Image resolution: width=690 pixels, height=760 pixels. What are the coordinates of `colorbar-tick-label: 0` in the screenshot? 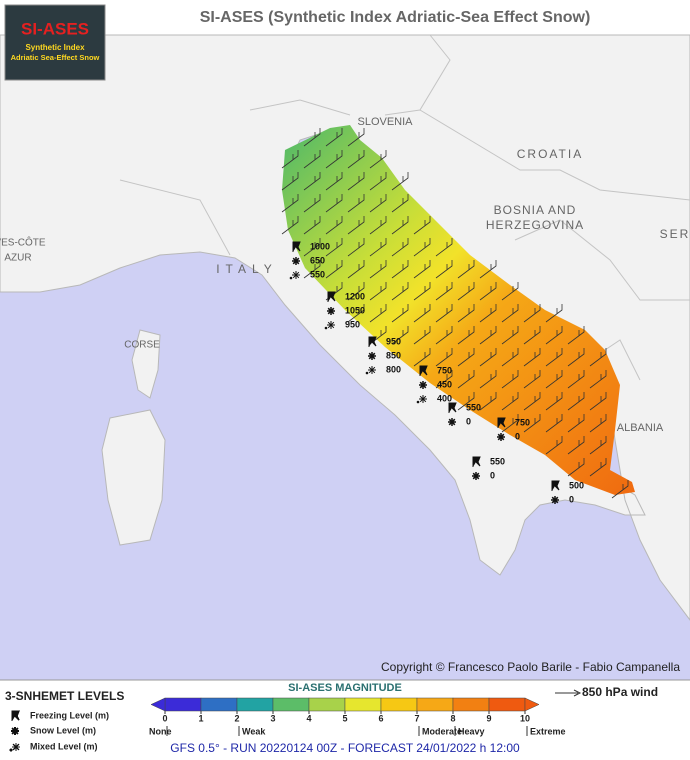 It's located at (164, 718).